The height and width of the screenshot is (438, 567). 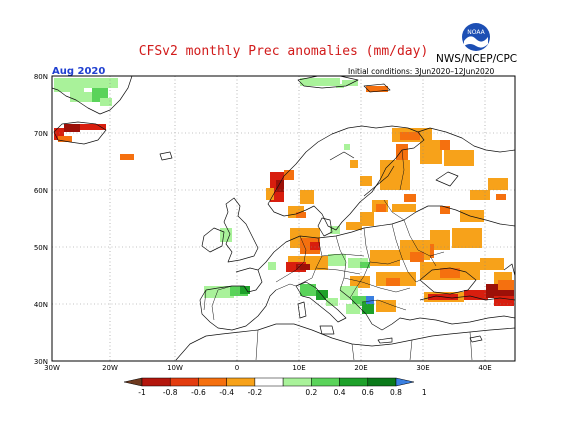 I want to click on lon-label: 10W, so click(x=175, y=368).